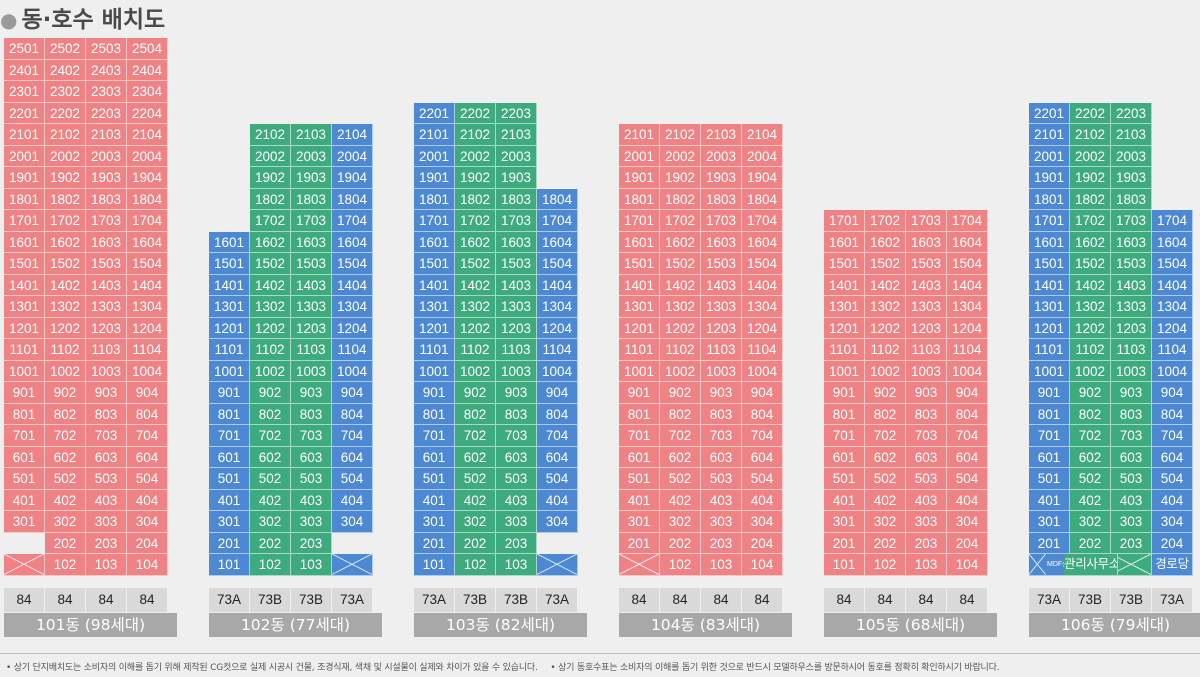  I want to click on unit-cell: 1102, so click(680, 350).